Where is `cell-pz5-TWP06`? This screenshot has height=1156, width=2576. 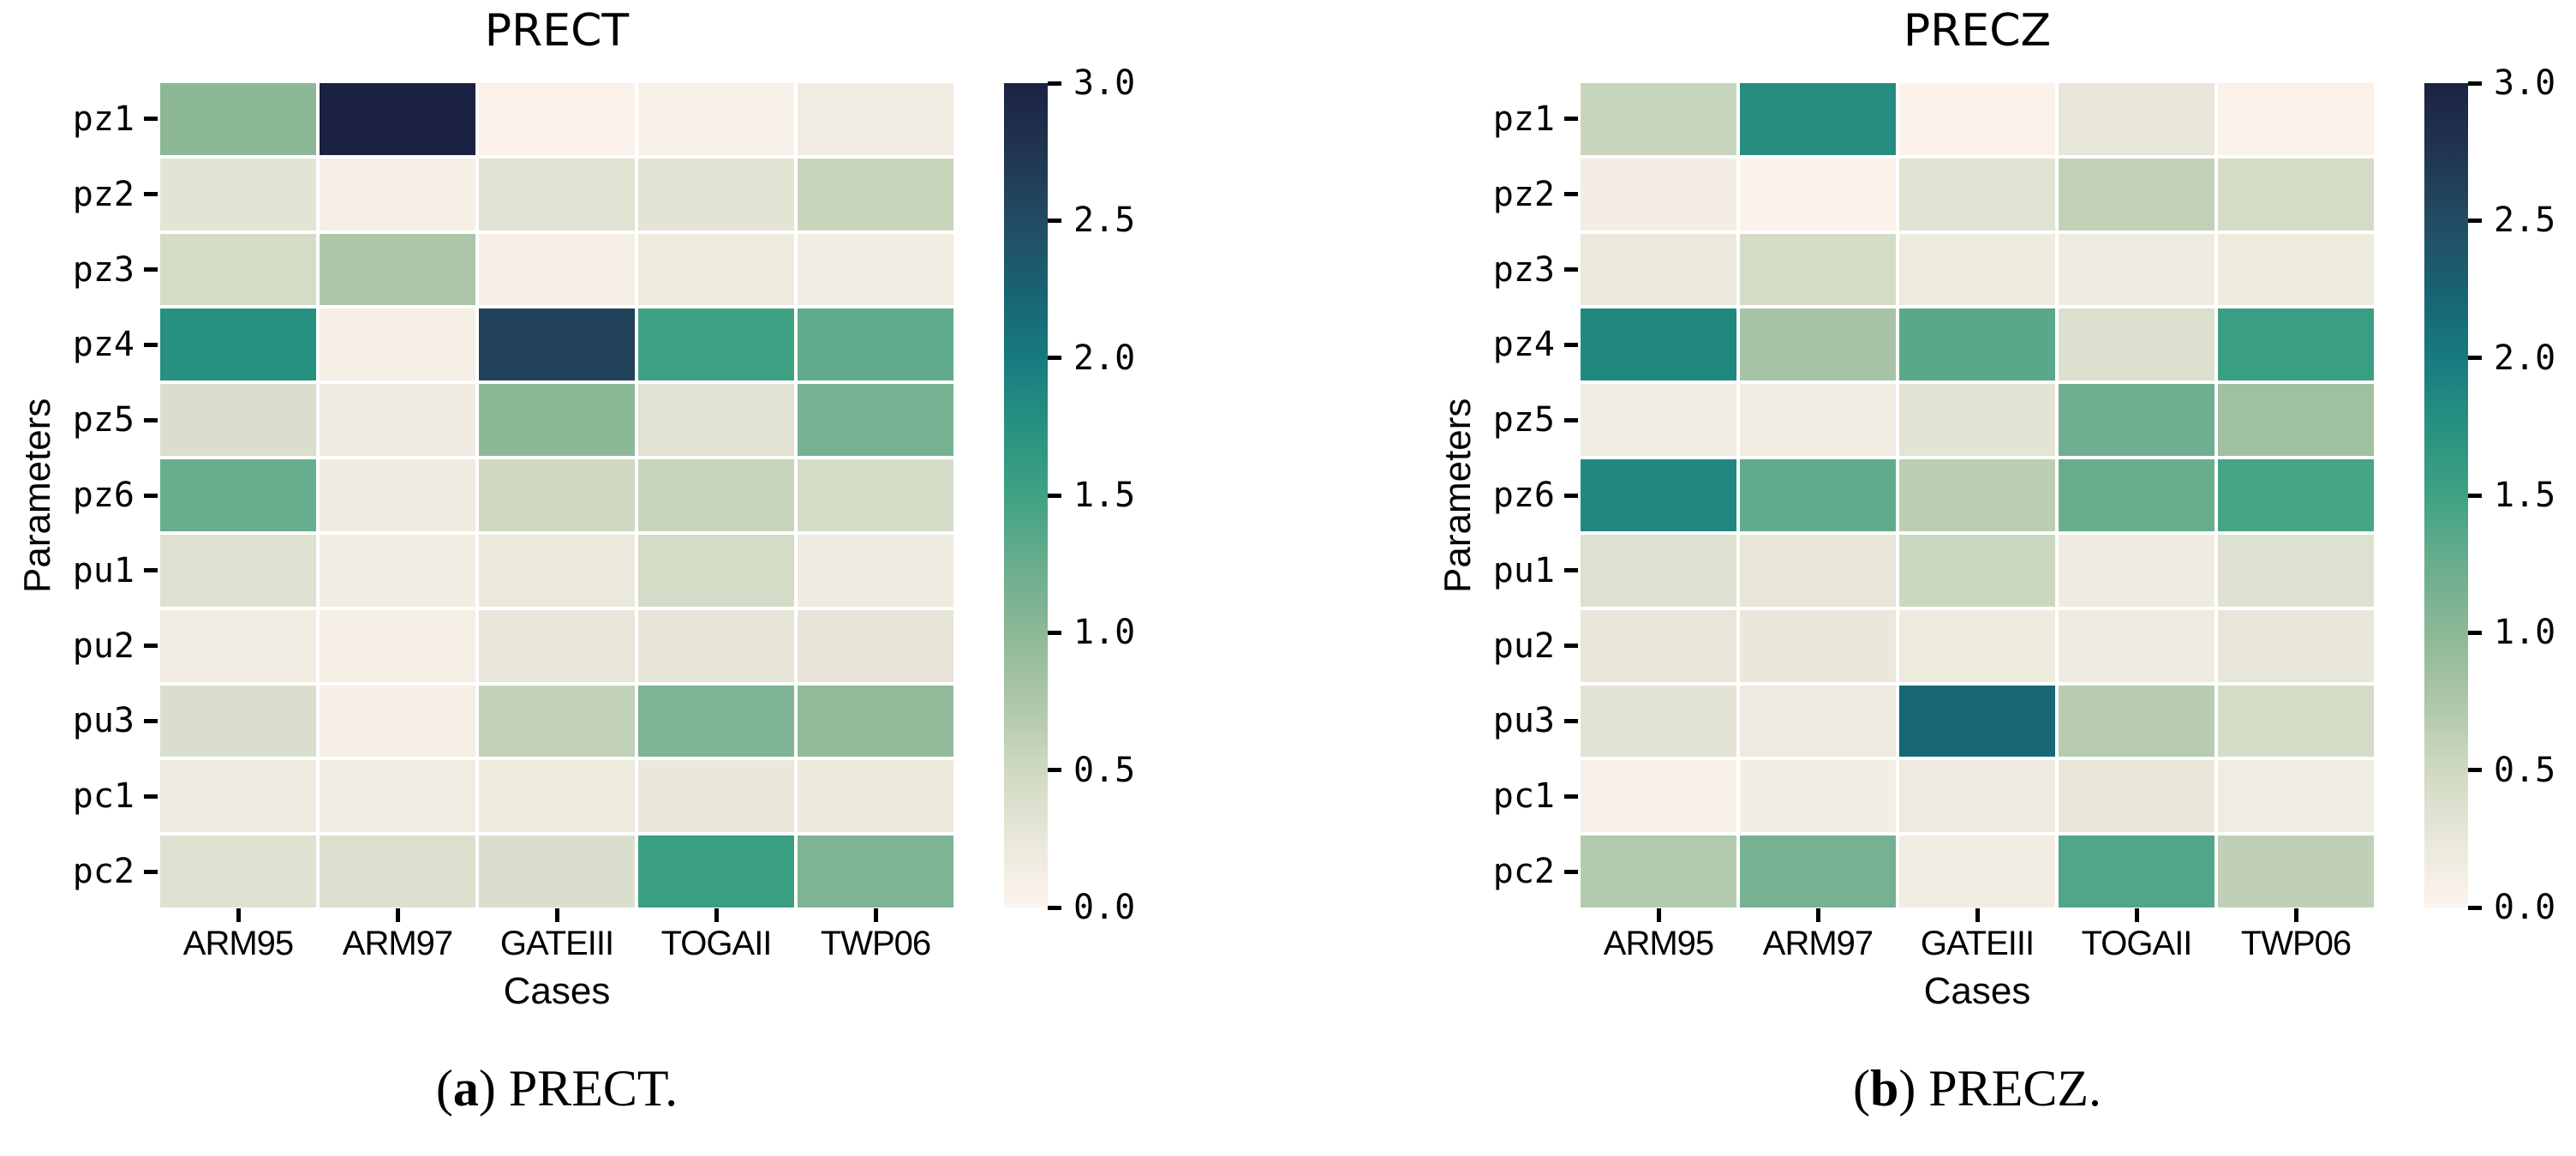 cell-pz5-TWP06 is located at coordinates (2296, 420).